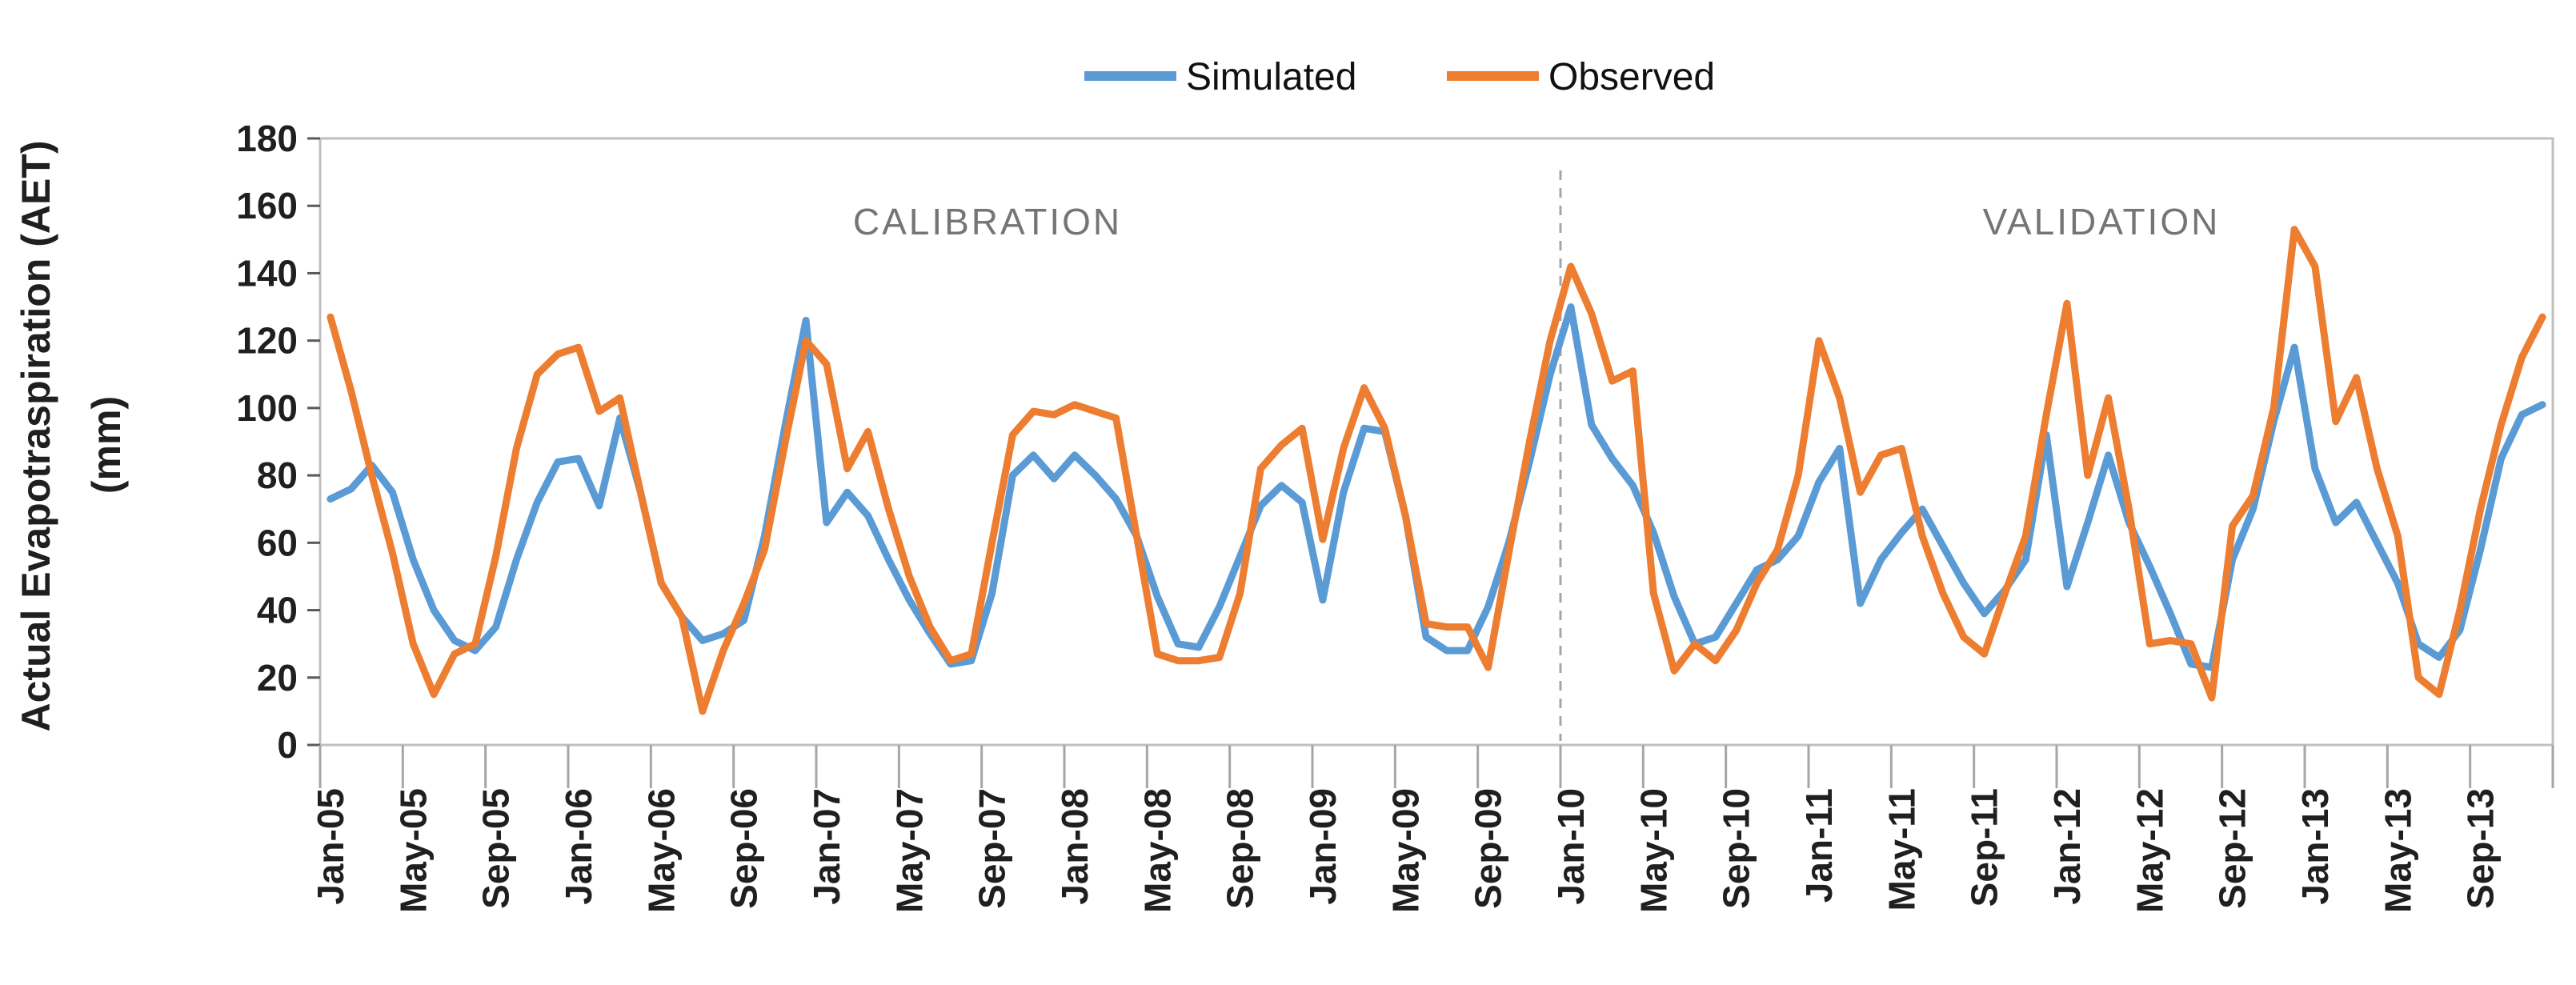 The width and height of the screenshot is (2576, 985). Describe the element at coordinates (1984, 847) in the screenshot. I see `x-tick-label: Sep-11` at that location.